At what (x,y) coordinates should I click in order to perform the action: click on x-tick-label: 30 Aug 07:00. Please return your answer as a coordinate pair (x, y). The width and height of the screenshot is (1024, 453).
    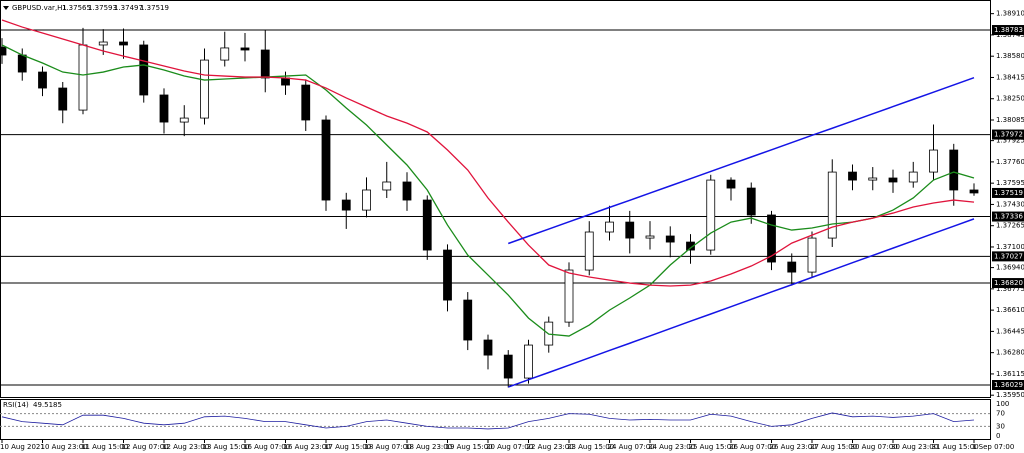
    Looking at the image, I should click on (874, 447).